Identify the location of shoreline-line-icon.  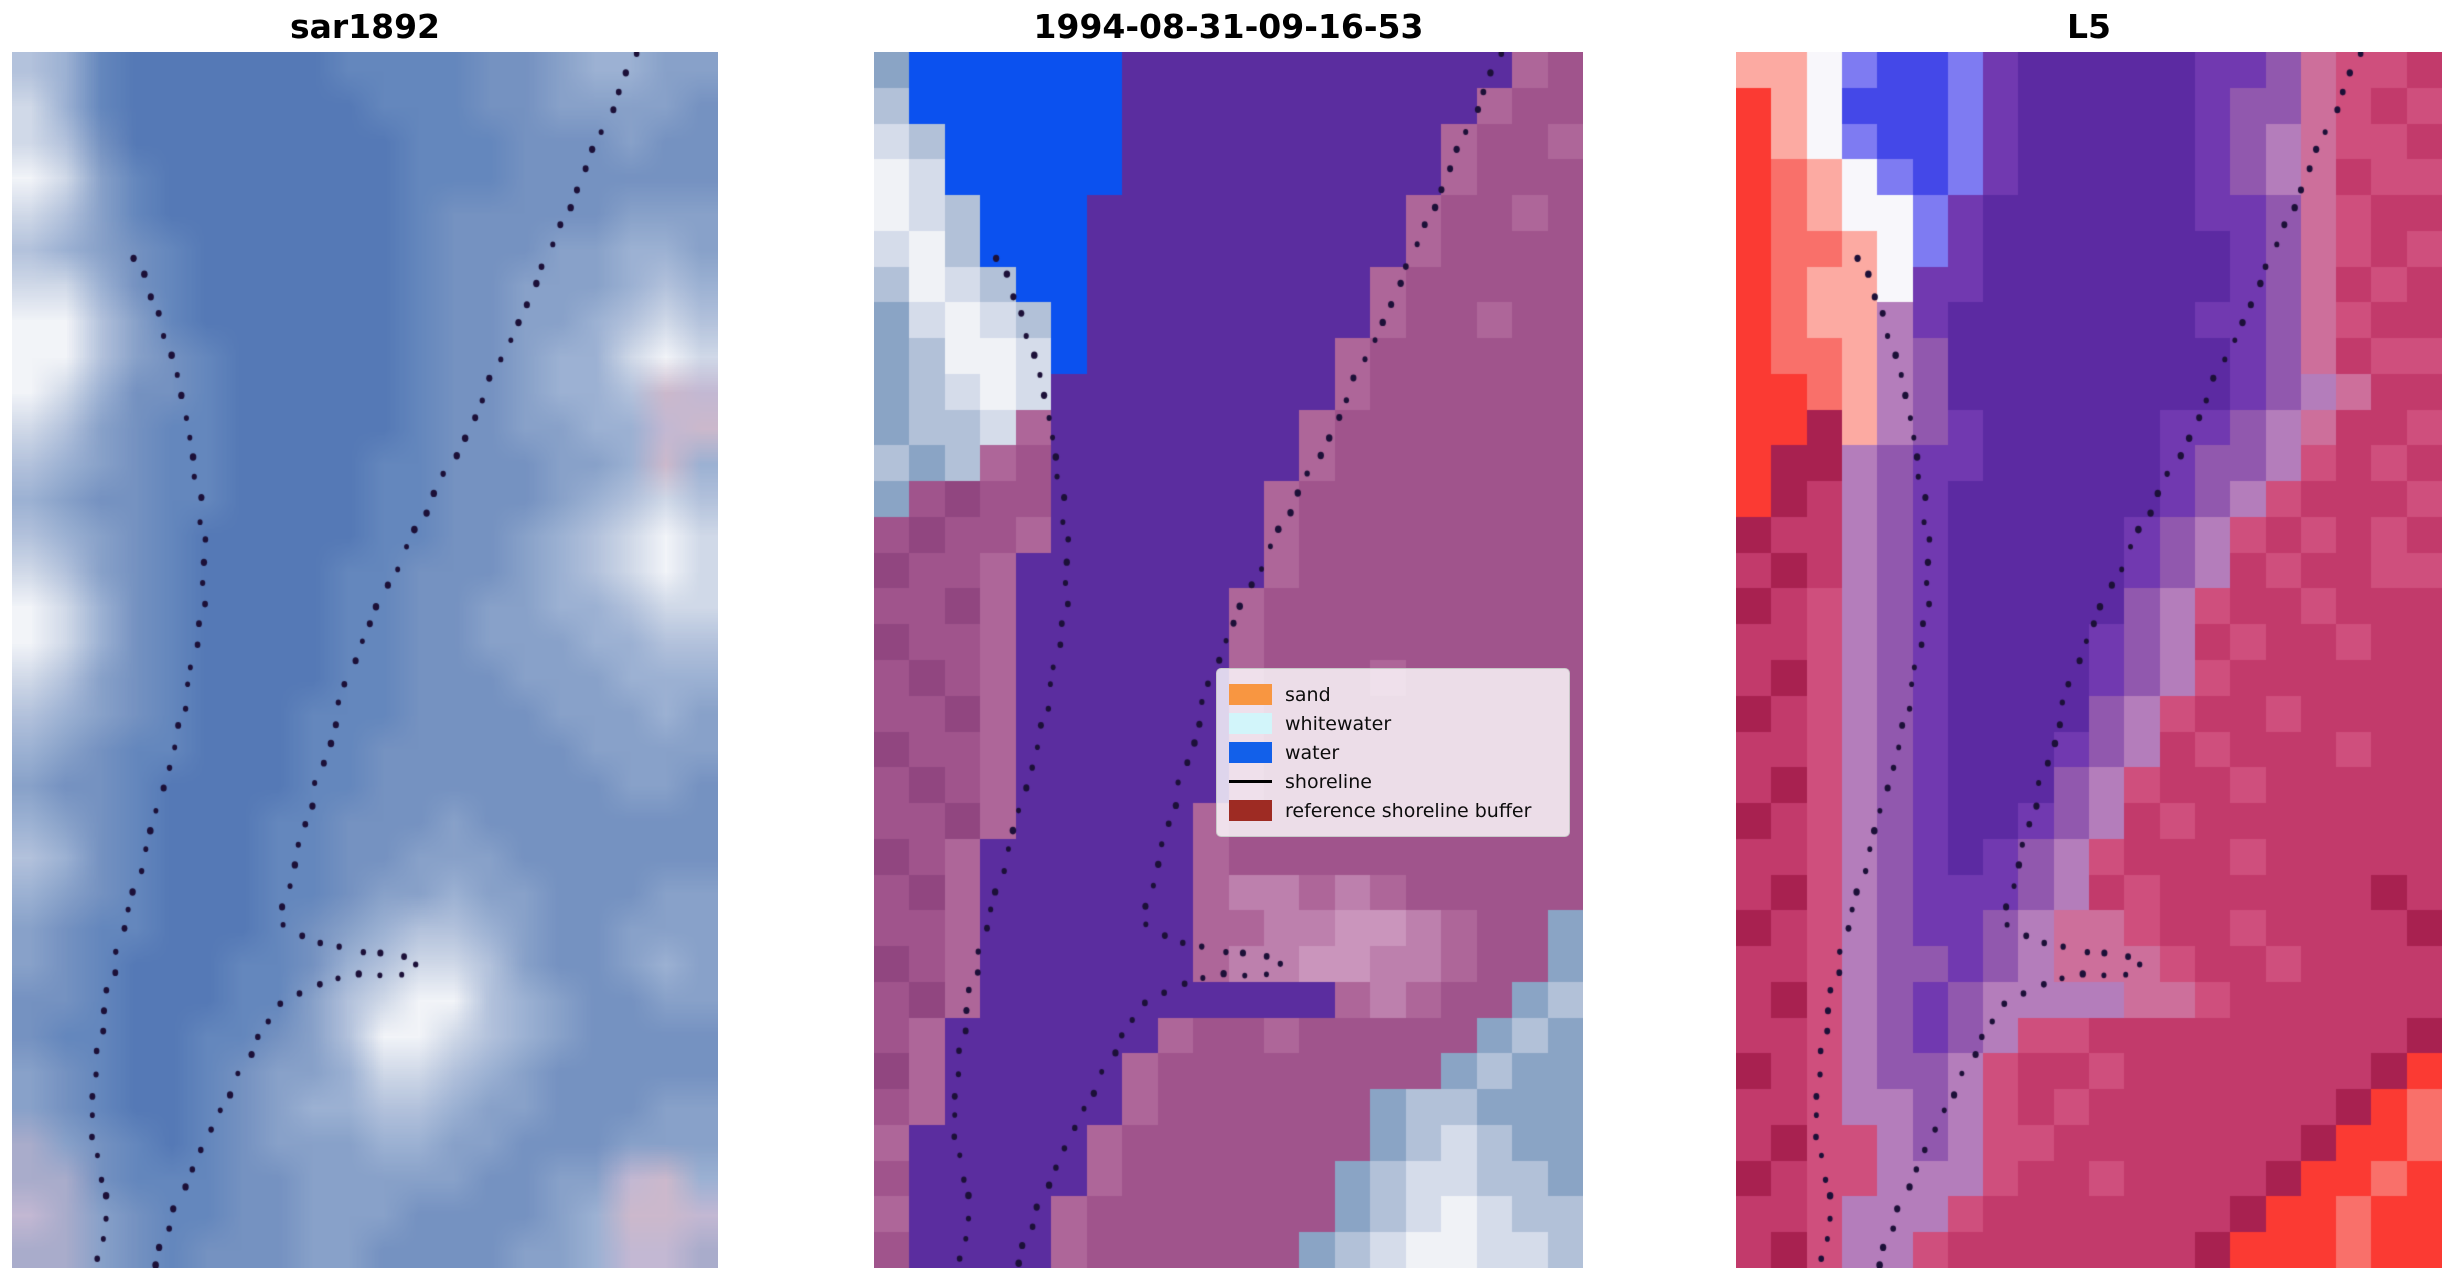
(1250, 781).